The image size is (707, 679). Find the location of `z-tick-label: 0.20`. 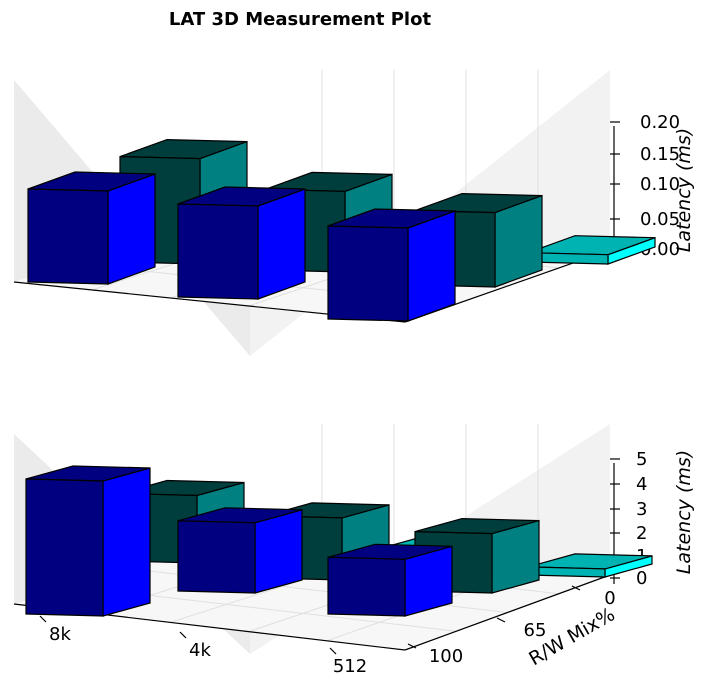

z-tick-label: 0.20 is located at coordinates (660, 122).